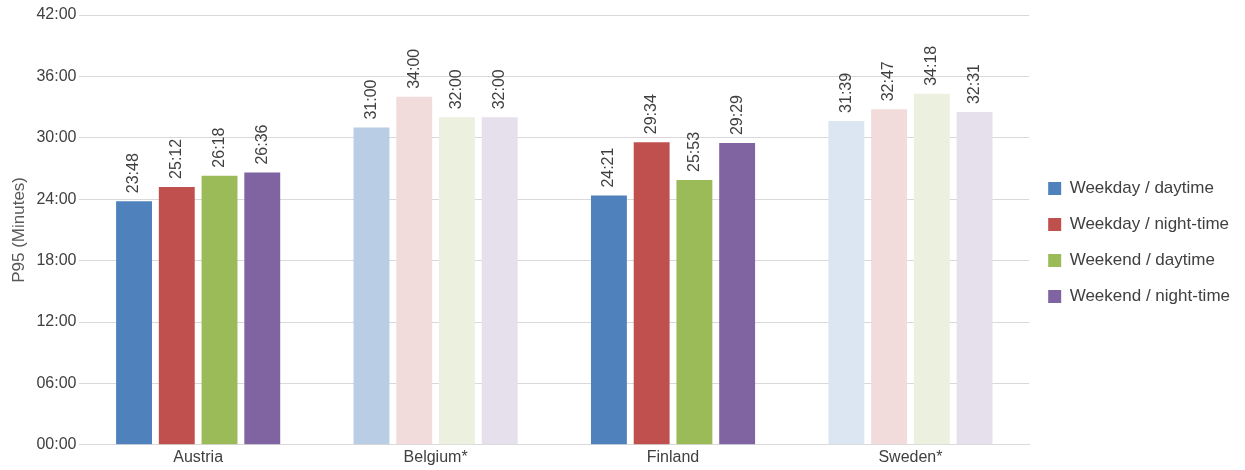  What do you see at coordinates (56, 75) in the screenshot?
I see `y-tick-label: 36:00` at bounding box center [56, 75].